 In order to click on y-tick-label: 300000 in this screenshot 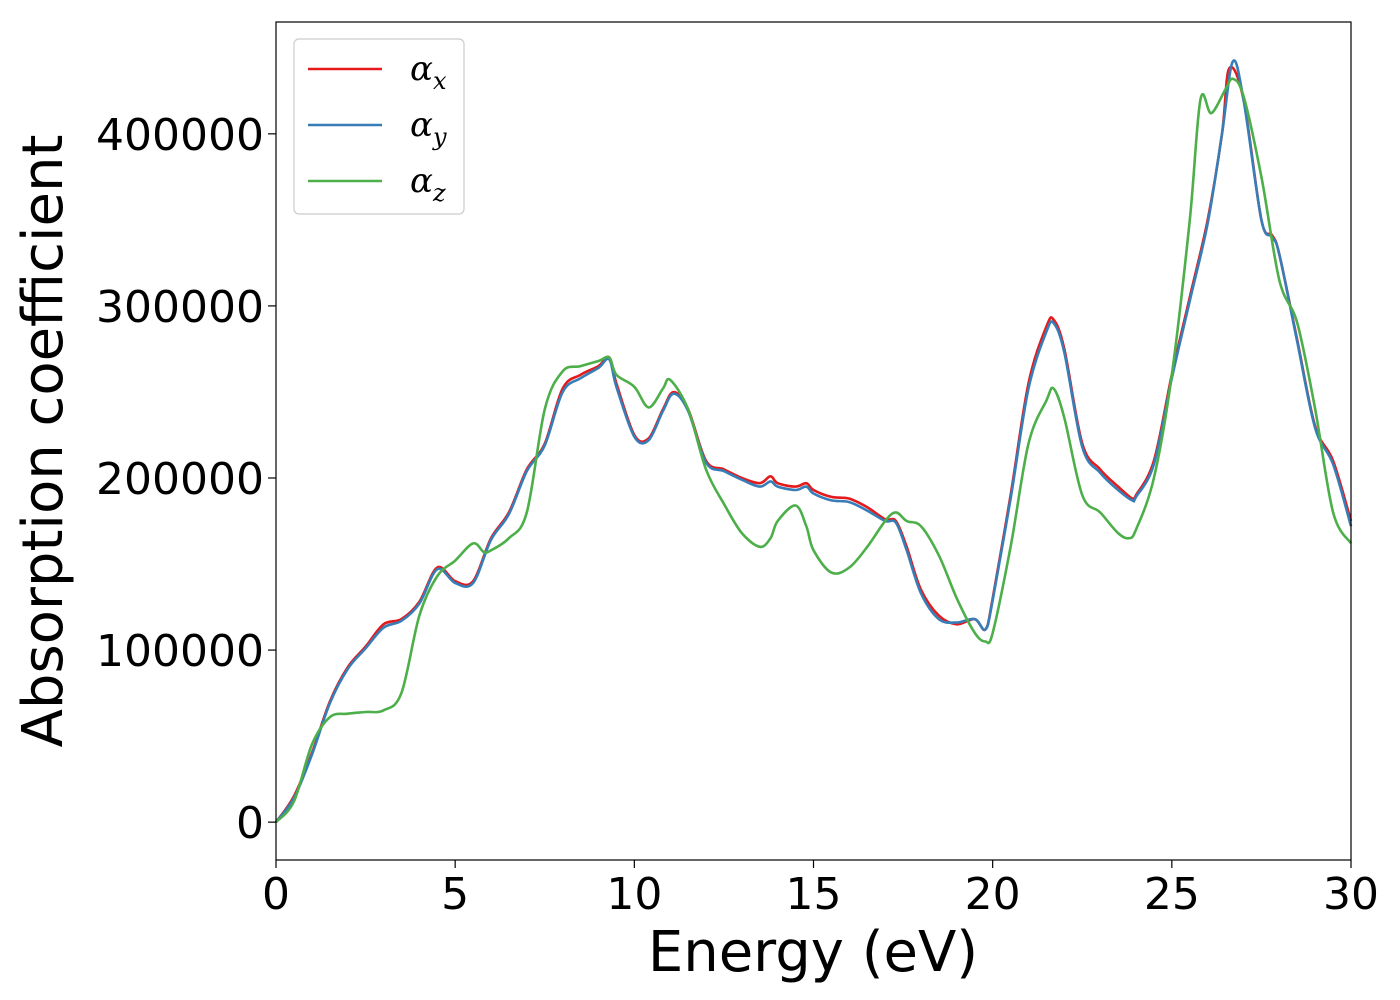, I will do `click(180, 307)`.